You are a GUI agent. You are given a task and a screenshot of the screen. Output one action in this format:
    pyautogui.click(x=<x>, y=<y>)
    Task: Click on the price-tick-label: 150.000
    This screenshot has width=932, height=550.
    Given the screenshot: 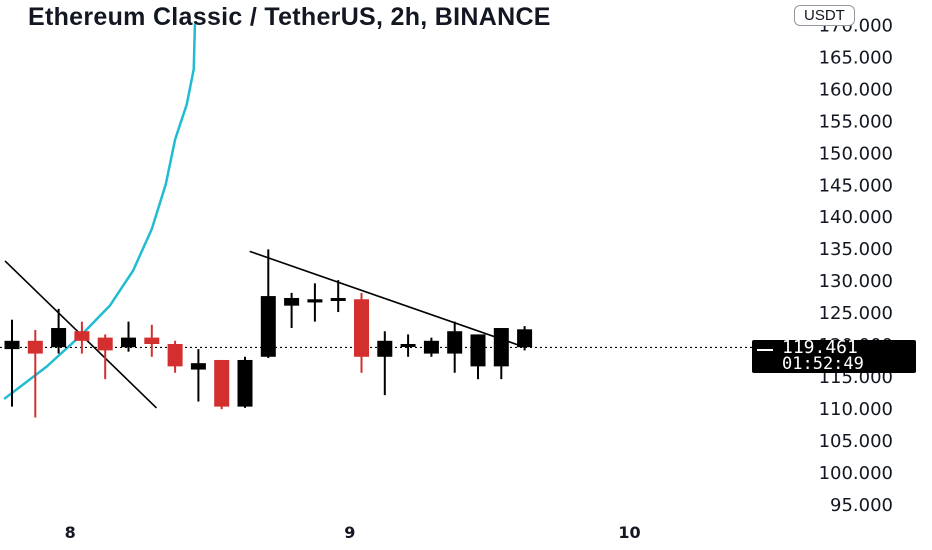 What is the action you would take?
    pyautogui.click(x=856, y=153)
    